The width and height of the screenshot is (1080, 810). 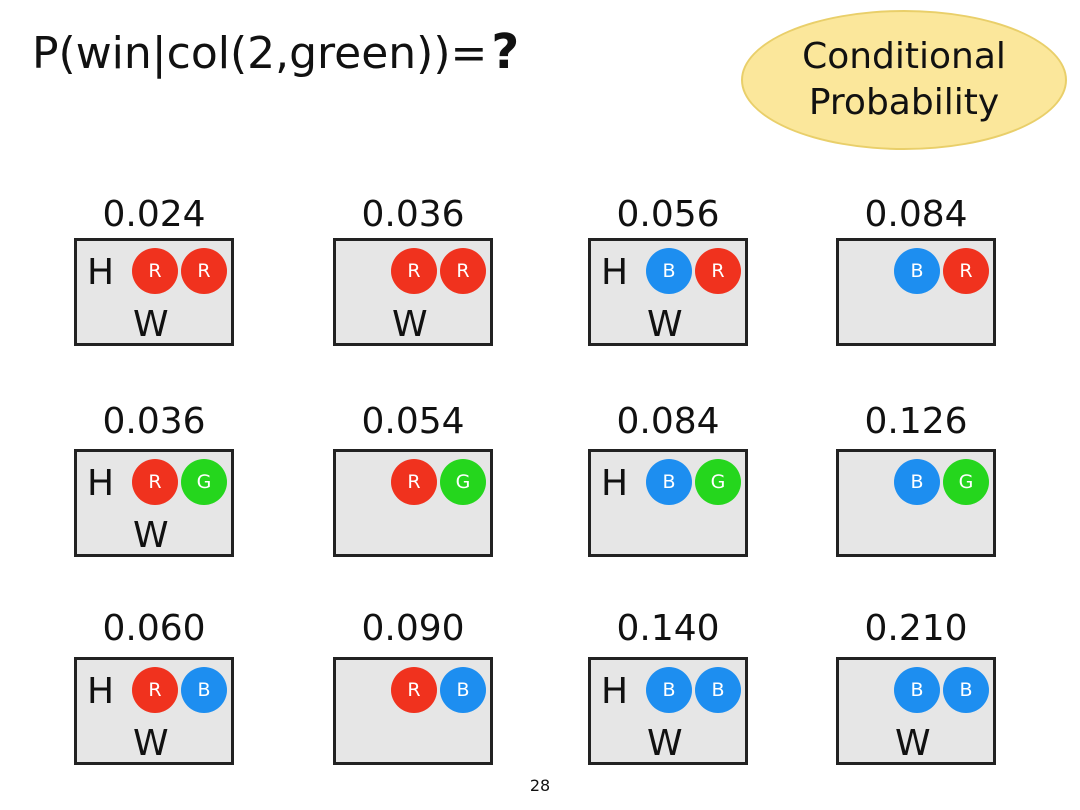 I want to click on probability-label: 0.054, so click(x=413, y=421).